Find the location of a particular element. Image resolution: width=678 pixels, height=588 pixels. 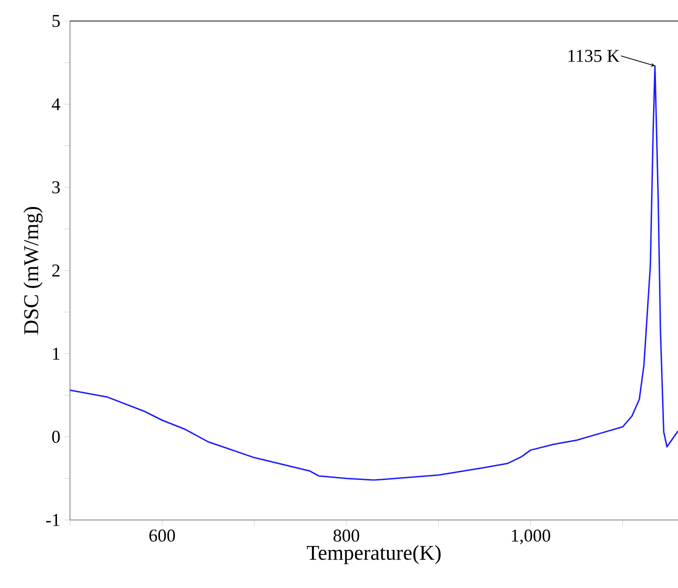

x-axis-title: Temperature(K) is located at coordinates (373, 554).